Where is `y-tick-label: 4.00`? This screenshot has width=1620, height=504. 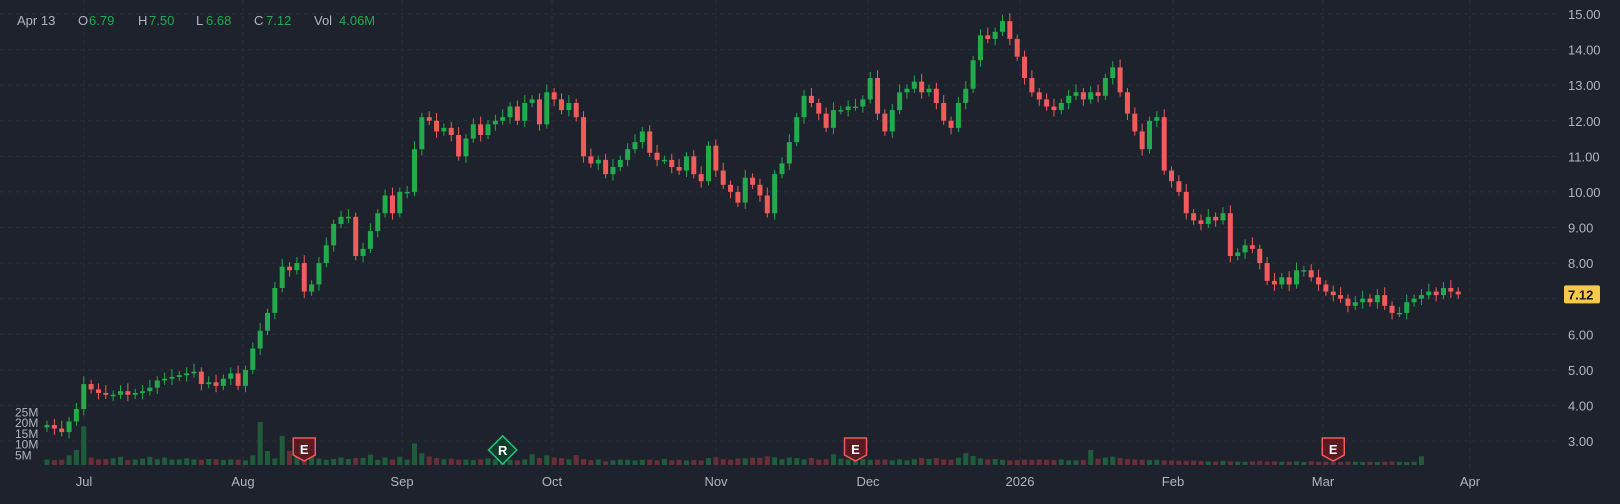
y-tick-label: 4.00 is located at coordinates (1580, 405).